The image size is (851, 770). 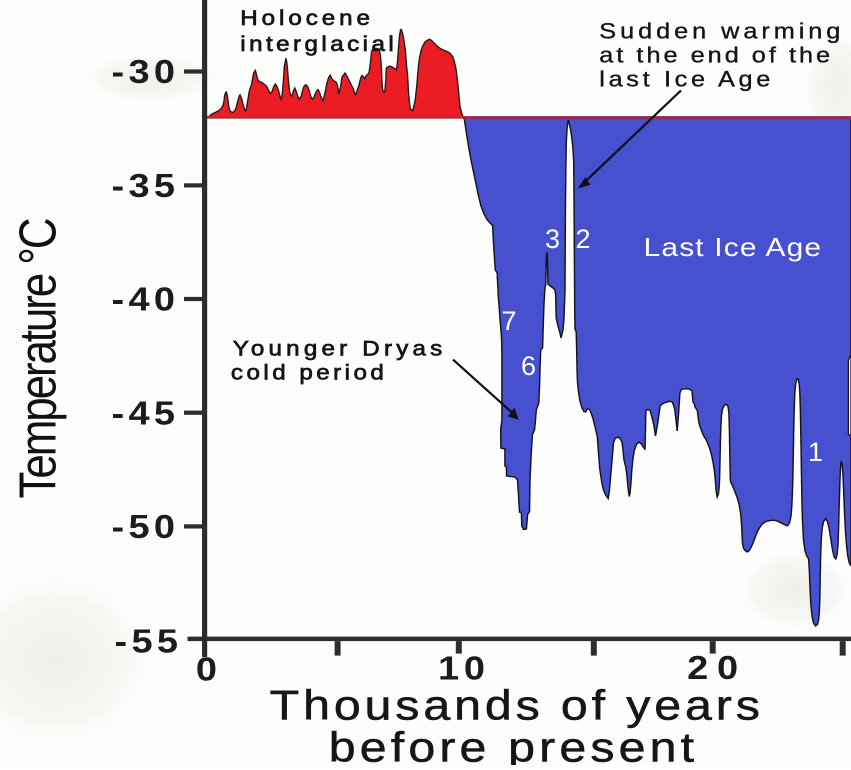 What do you see at coordinates (146, 641) in the screenshot?
I see `svg-text: -55` at bounding box center [146, 641].